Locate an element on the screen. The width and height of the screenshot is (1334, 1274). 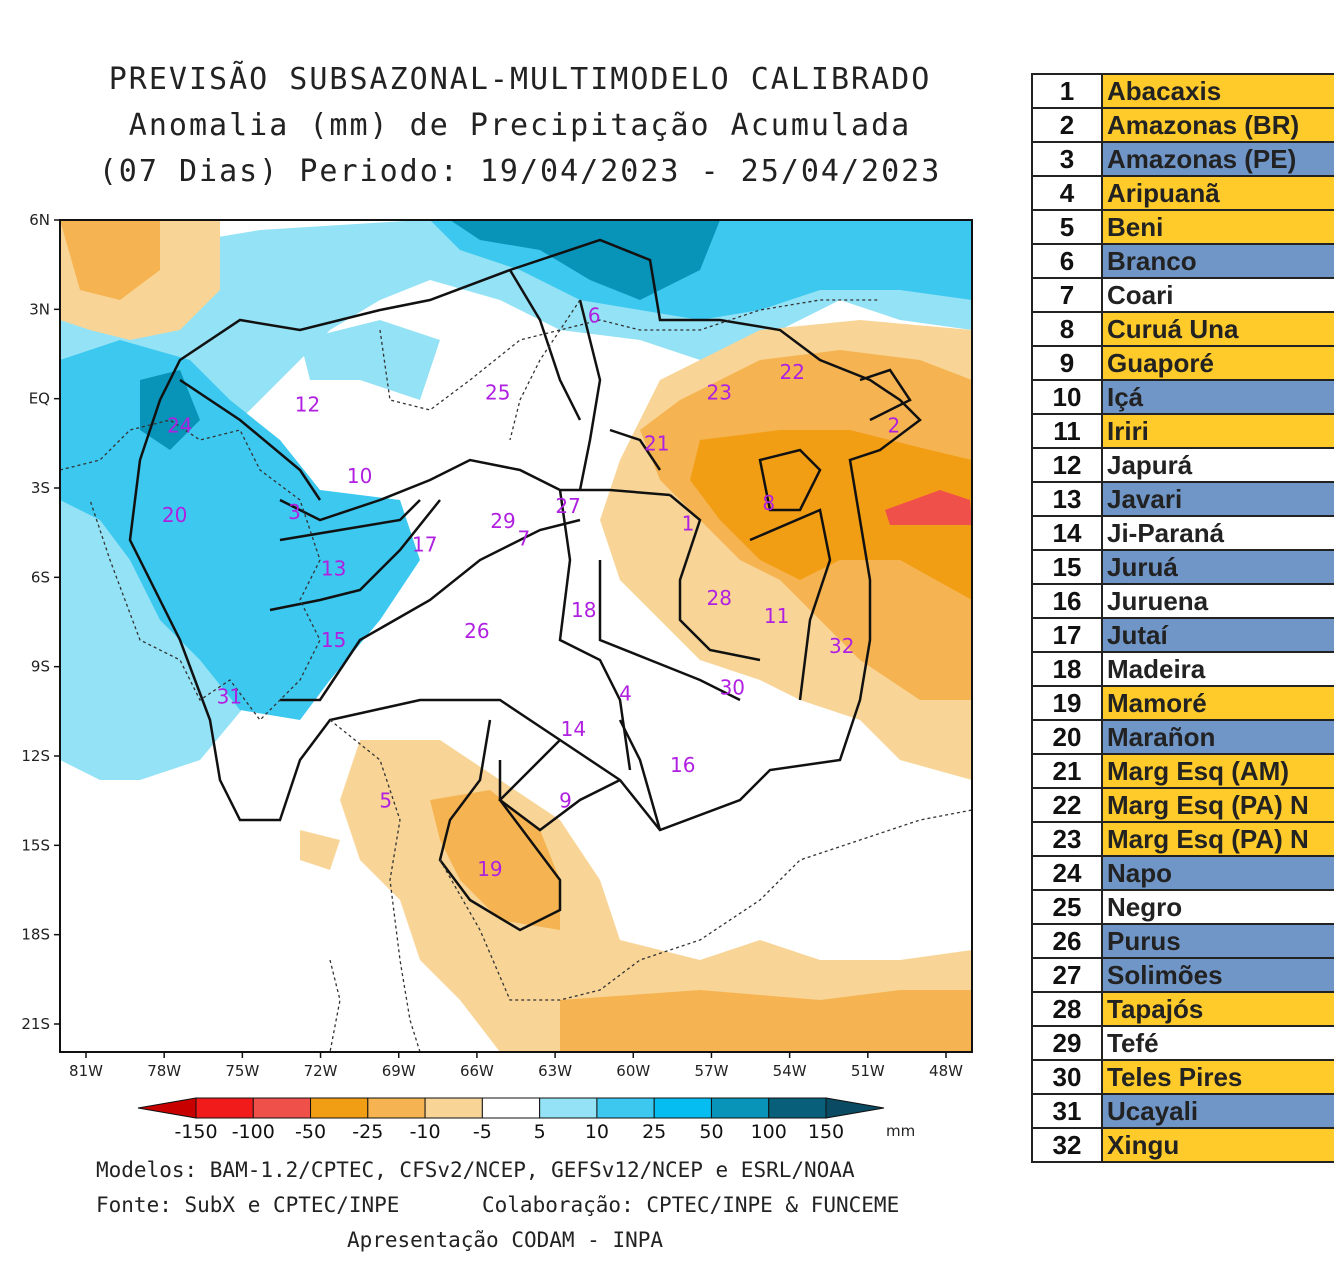
legend-basin-name: Mamoré is located at coordinates (1217, 703).